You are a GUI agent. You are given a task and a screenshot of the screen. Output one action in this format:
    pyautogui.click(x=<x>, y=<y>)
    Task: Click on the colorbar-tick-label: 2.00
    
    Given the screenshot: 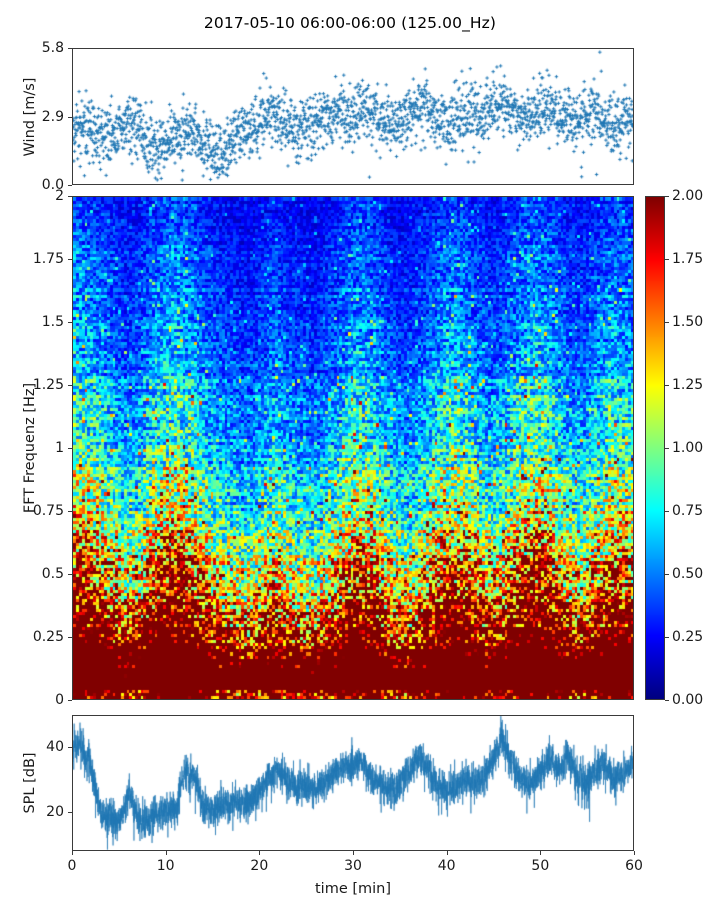 What is the action you would take?
    pyautogui.click(x=688, y=196)
    